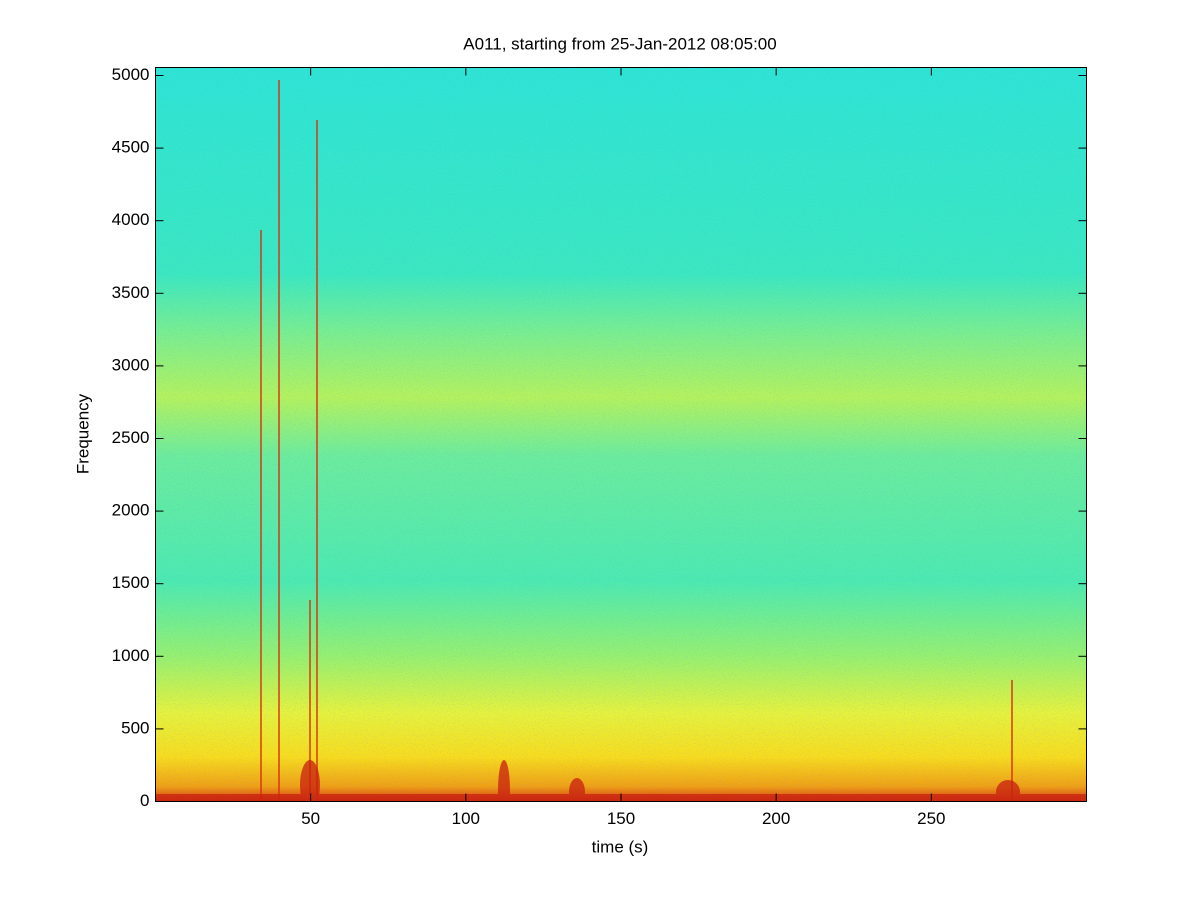 This screenshot has width=1200, height=900. Describe the element at coordinates (466, 818) in the screenshot. I see `x-tick-label: 100` at that location.